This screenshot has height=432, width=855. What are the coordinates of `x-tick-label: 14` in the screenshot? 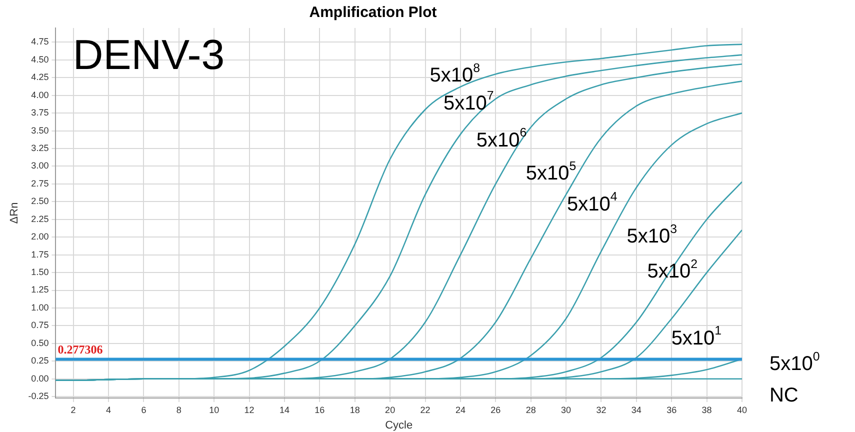 It's located at (284, 409).